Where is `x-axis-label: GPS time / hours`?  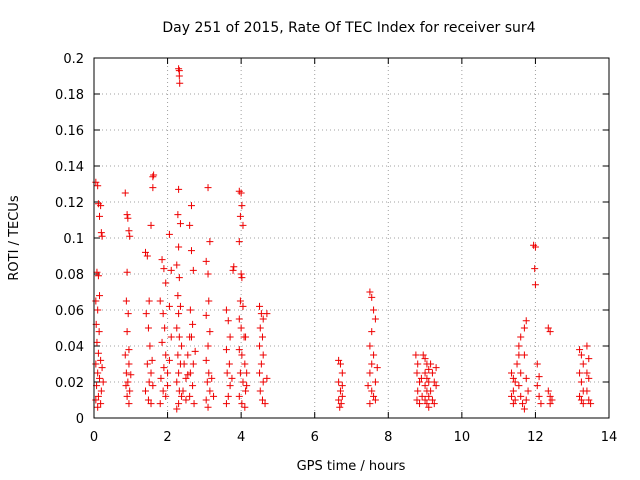 x-axis-label: GPS time / hours is located at coordinates (351, 466).